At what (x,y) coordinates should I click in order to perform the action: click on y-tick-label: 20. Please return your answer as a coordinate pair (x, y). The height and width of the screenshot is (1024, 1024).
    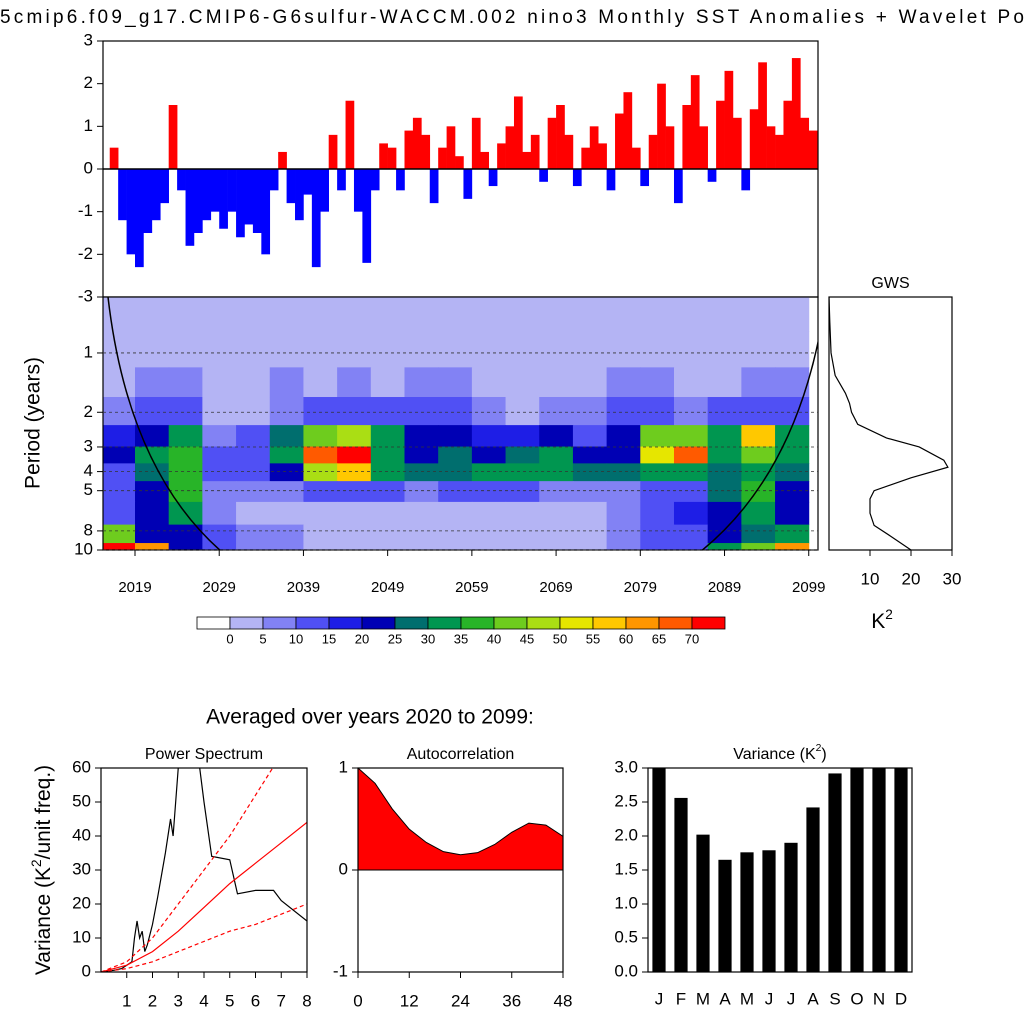
    Looking at the image, I should click on (81, 902).